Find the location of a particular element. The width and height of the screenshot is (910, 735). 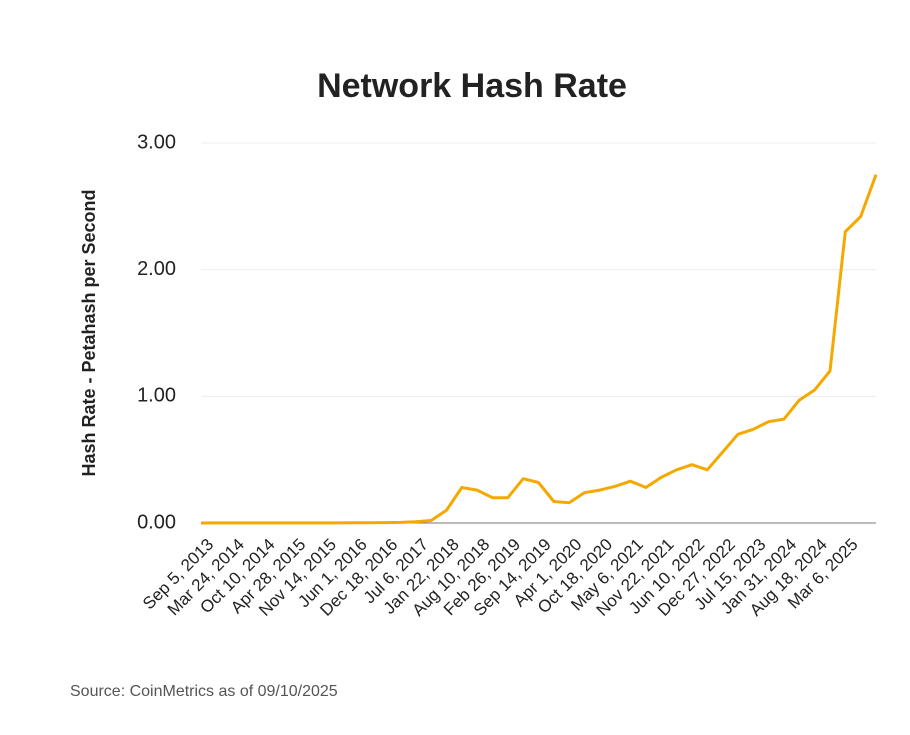

y-tick-label: 2.00 is located at coordinates (156, 269).